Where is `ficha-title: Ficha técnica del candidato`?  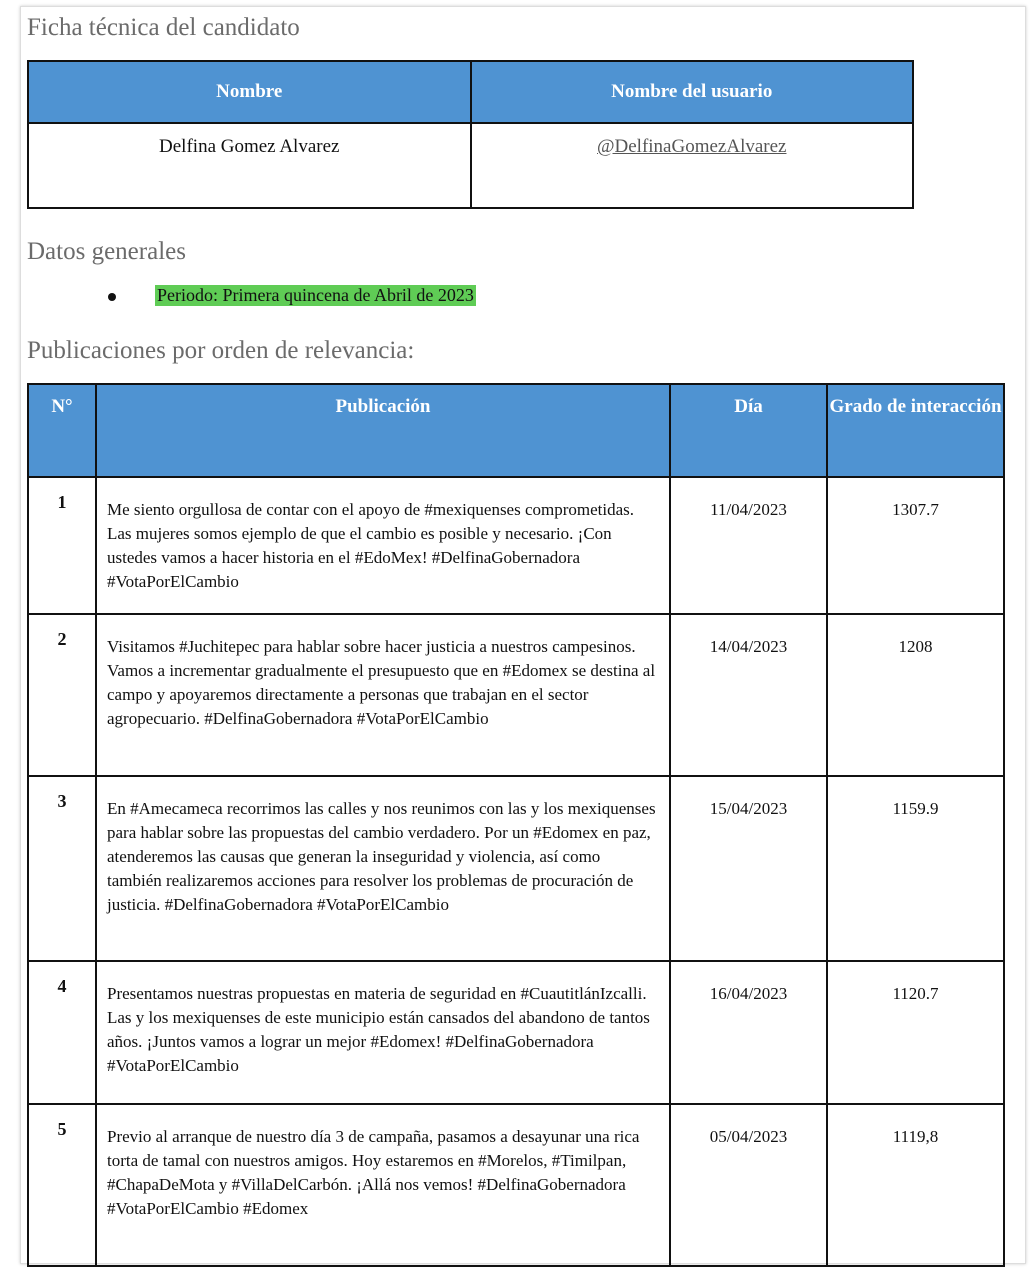 ficha-title: Ficha técnica del candidato is located at coordinates (163, 27).